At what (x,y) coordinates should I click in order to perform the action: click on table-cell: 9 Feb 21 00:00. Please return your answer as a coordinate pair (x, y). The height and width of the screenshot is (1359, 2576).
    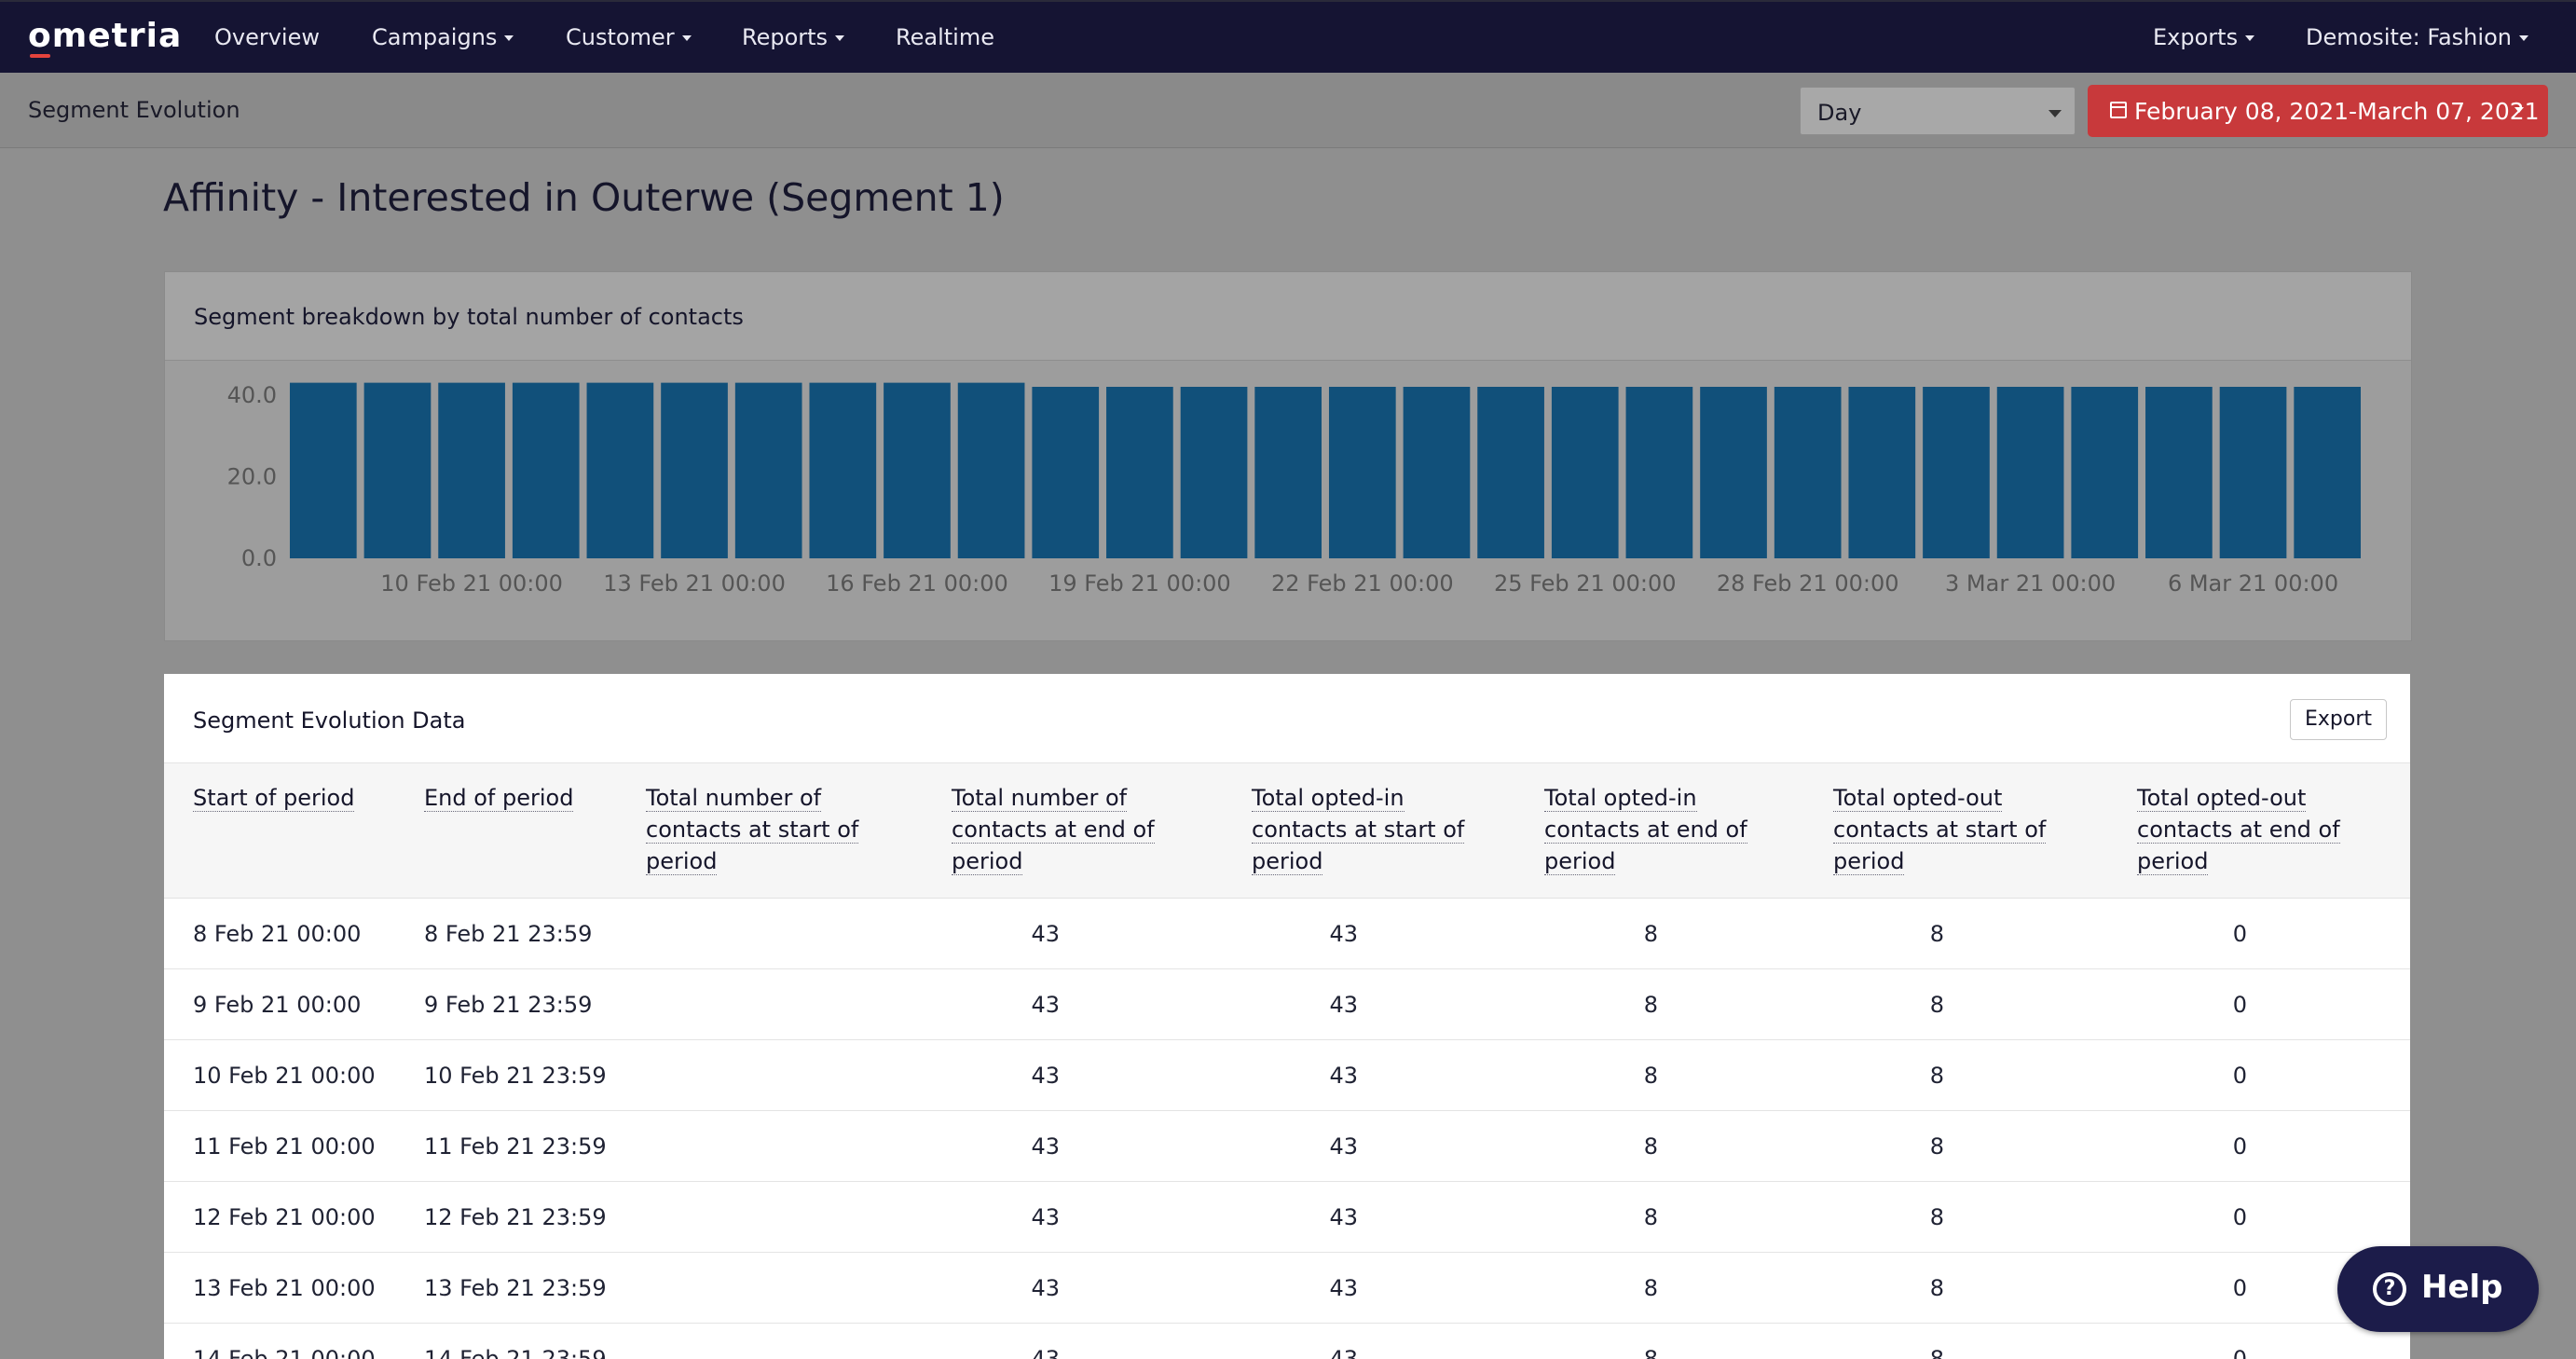
    Looking at the image, I should click on (277, 1005).